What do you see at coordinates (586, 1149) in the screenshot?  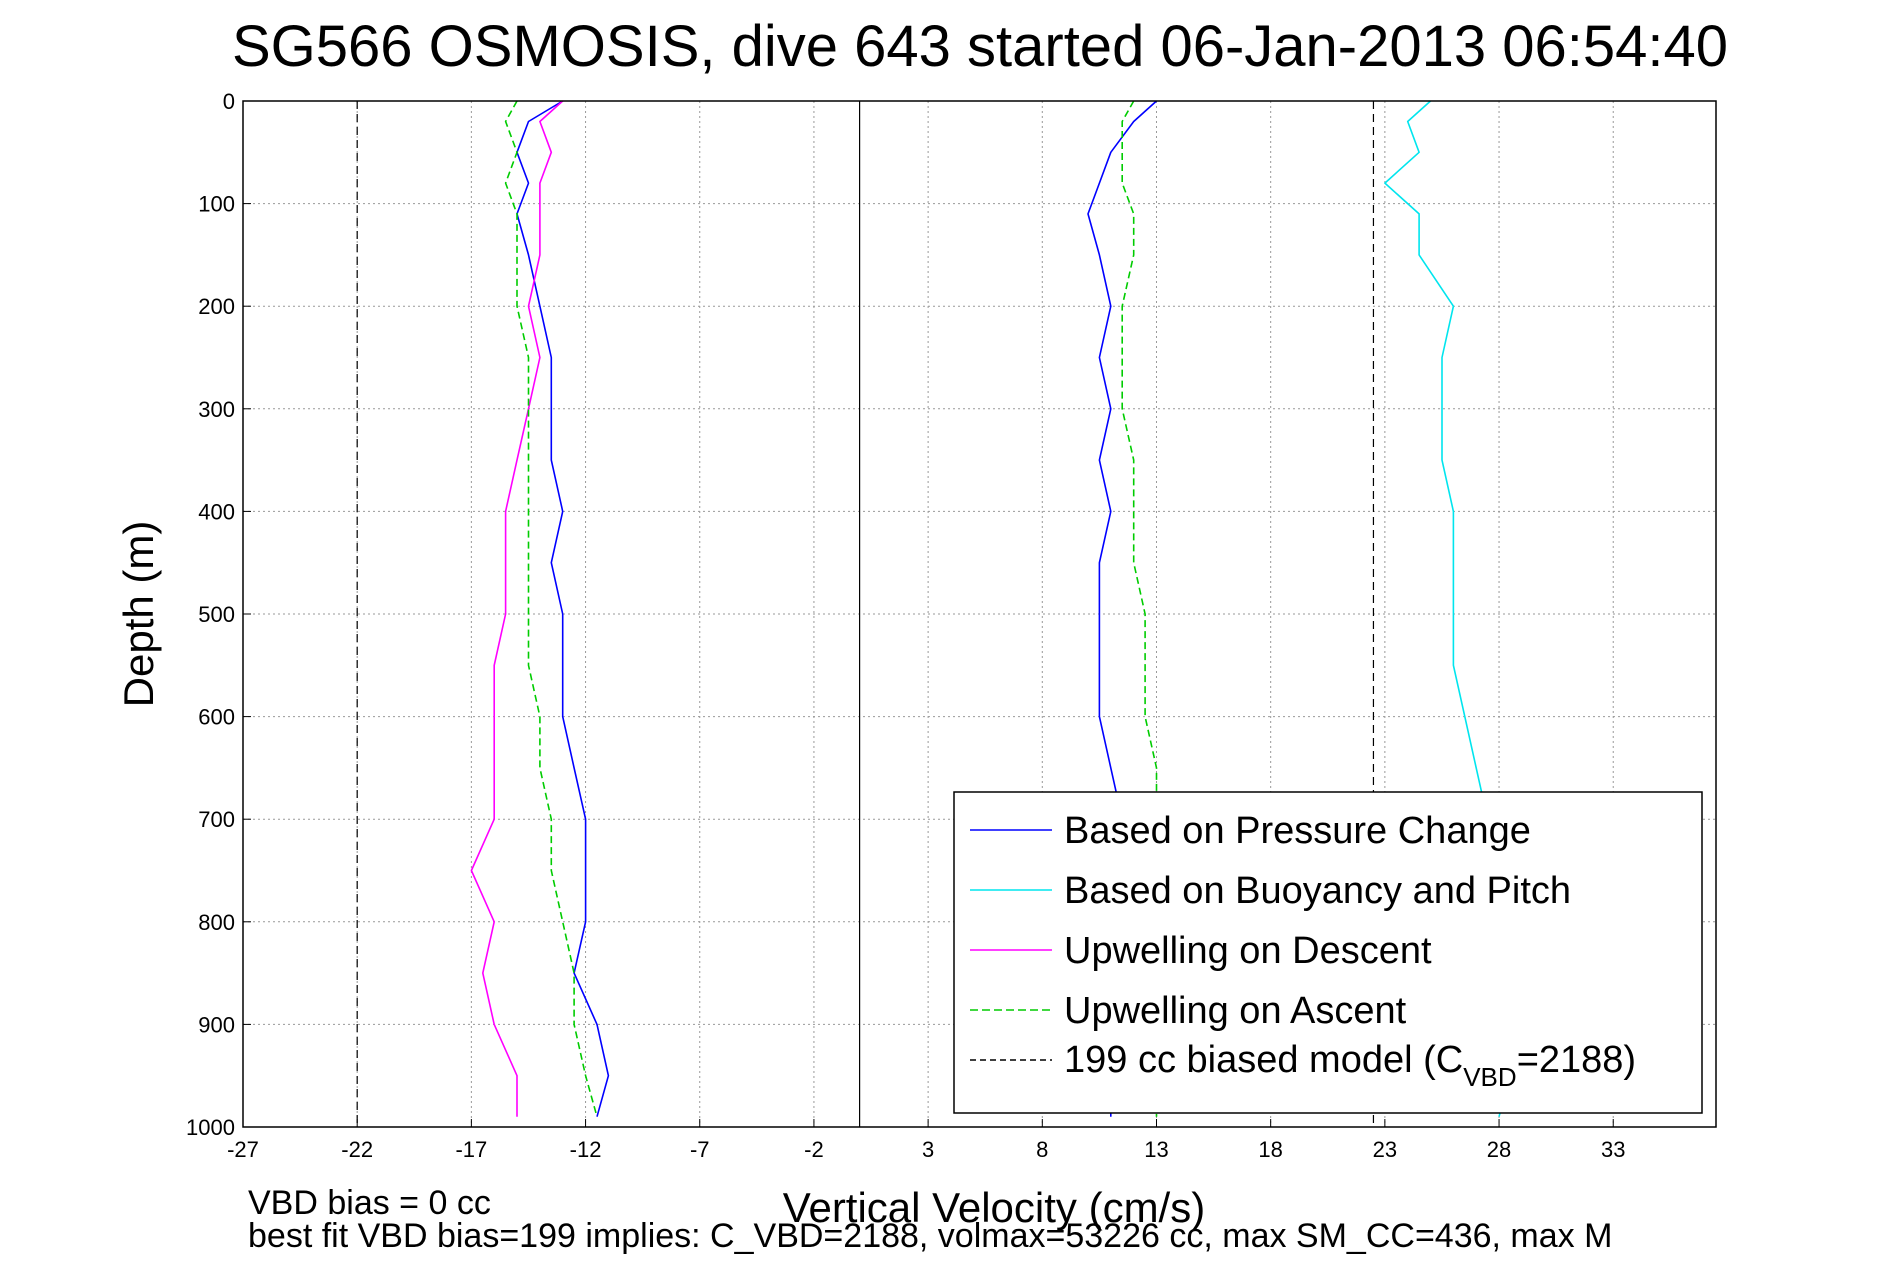 I see `x-tick-label: -12` at bounding box center [586, 1149].